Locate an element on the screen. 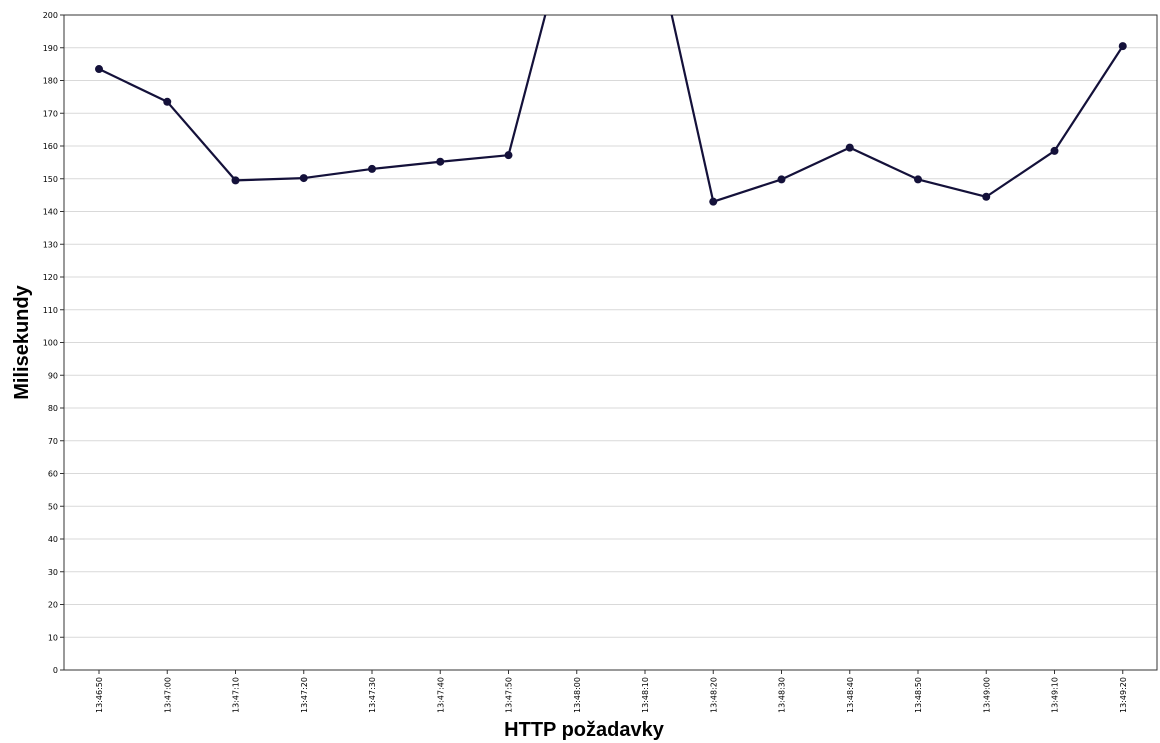  x-tick-label: 13:47:10 is located at coordinates (236, 695).